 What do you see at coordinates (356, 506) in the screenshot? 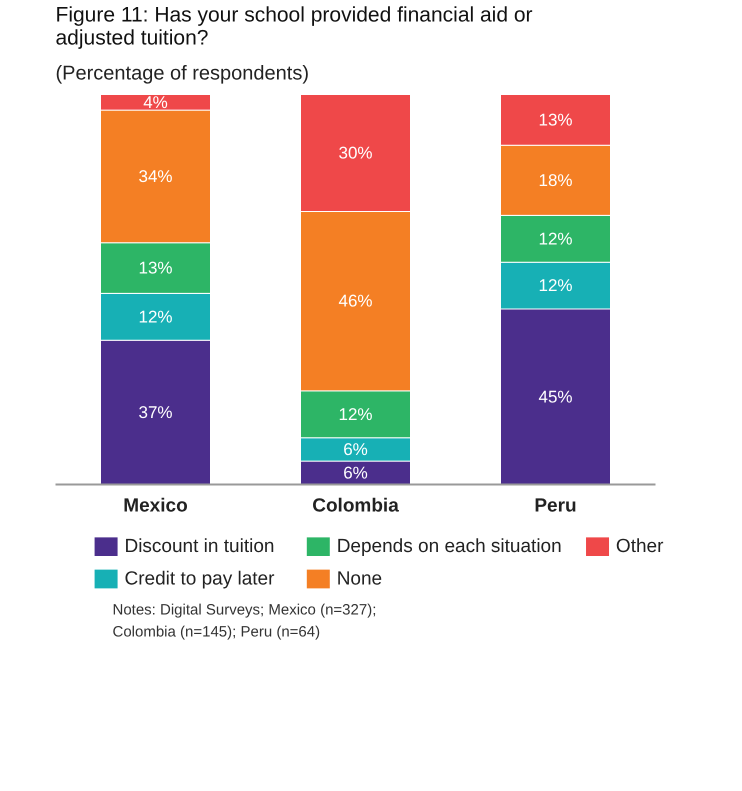
I see `x-tick-label: Colombia` at bounding box center [356, 506].